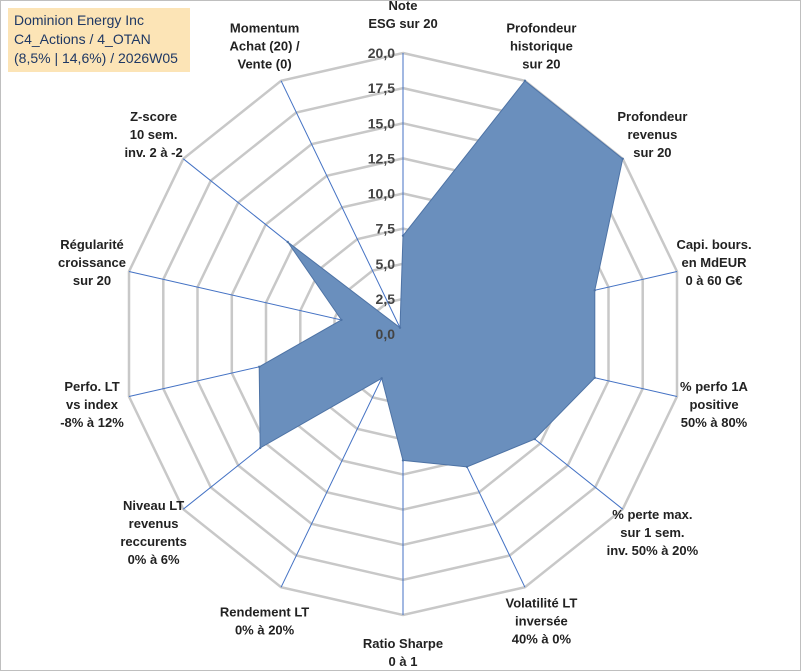 The image size is (801, 671). What do you see at coordinates (403, 652) in the screenshot?
I see `axis-label-7: Ratio Sharpe 0 à 1` at bounding box center [403, 652].